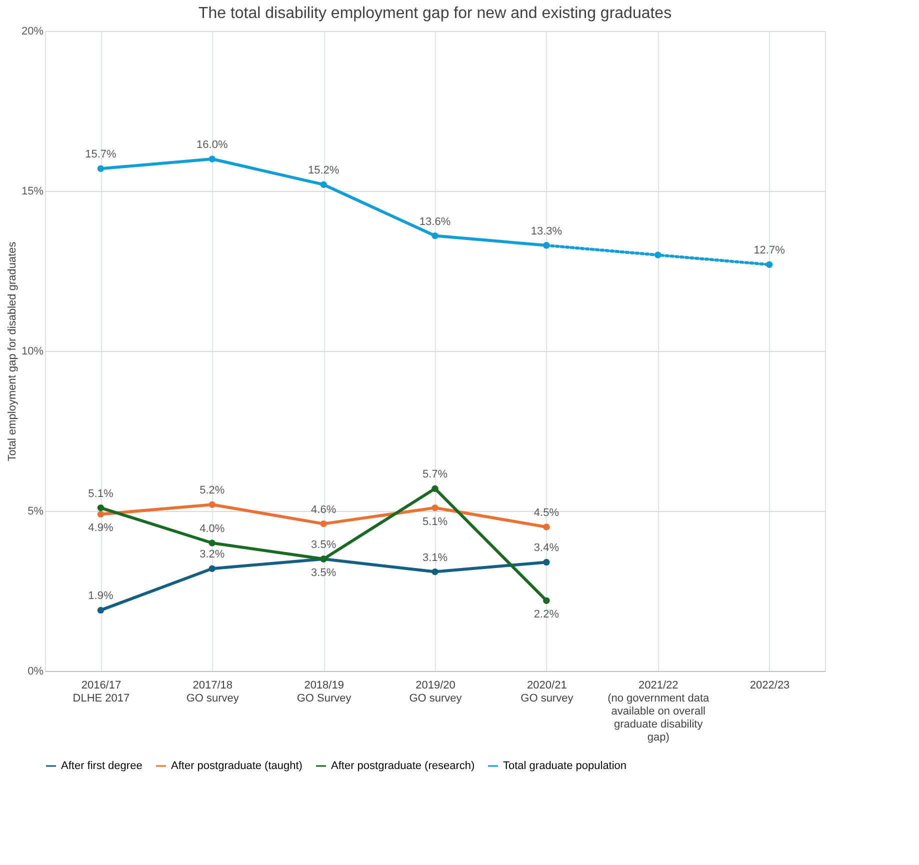 The height and width of the screenshot is (865, 919). What do you see at coordinates (101, 766) in the screenshot?
I see `legend-label: After first degree` at bounding box center [101, 766].